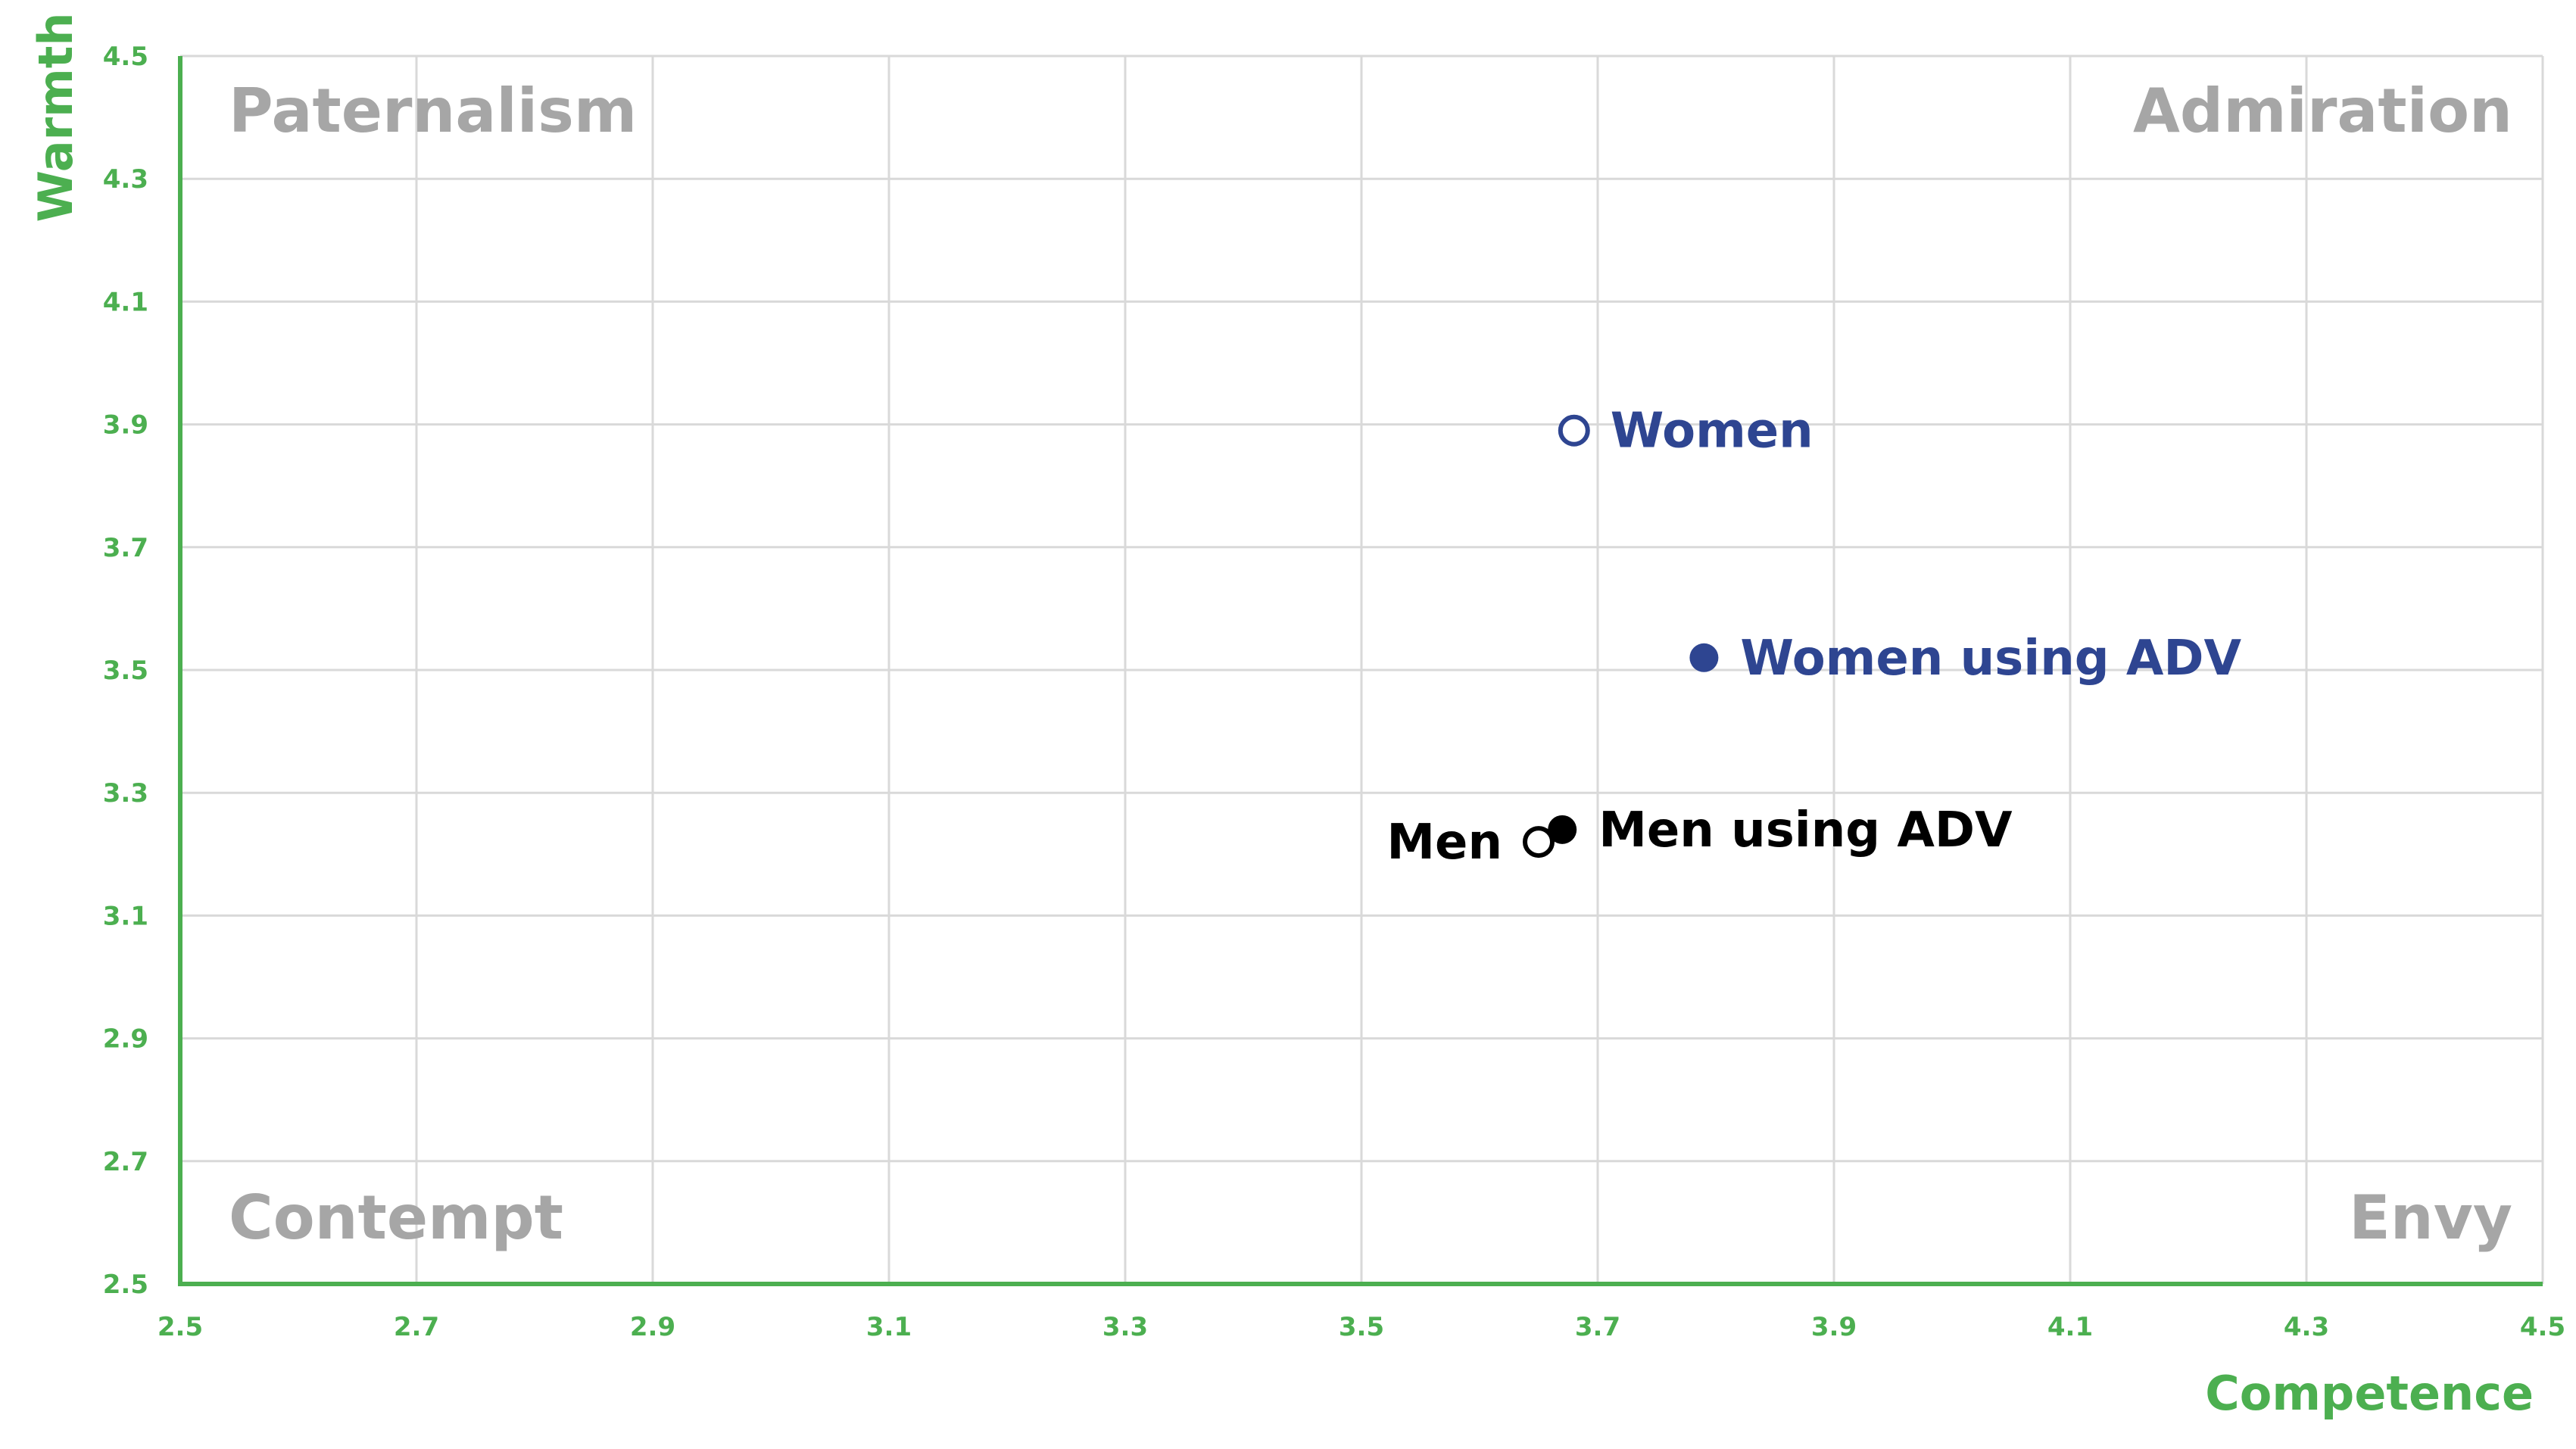 This screenshot has height=1449, width=2576. I want to click on data-points: Women Women using ADV Men Men using ADV, so click(1813, 637).